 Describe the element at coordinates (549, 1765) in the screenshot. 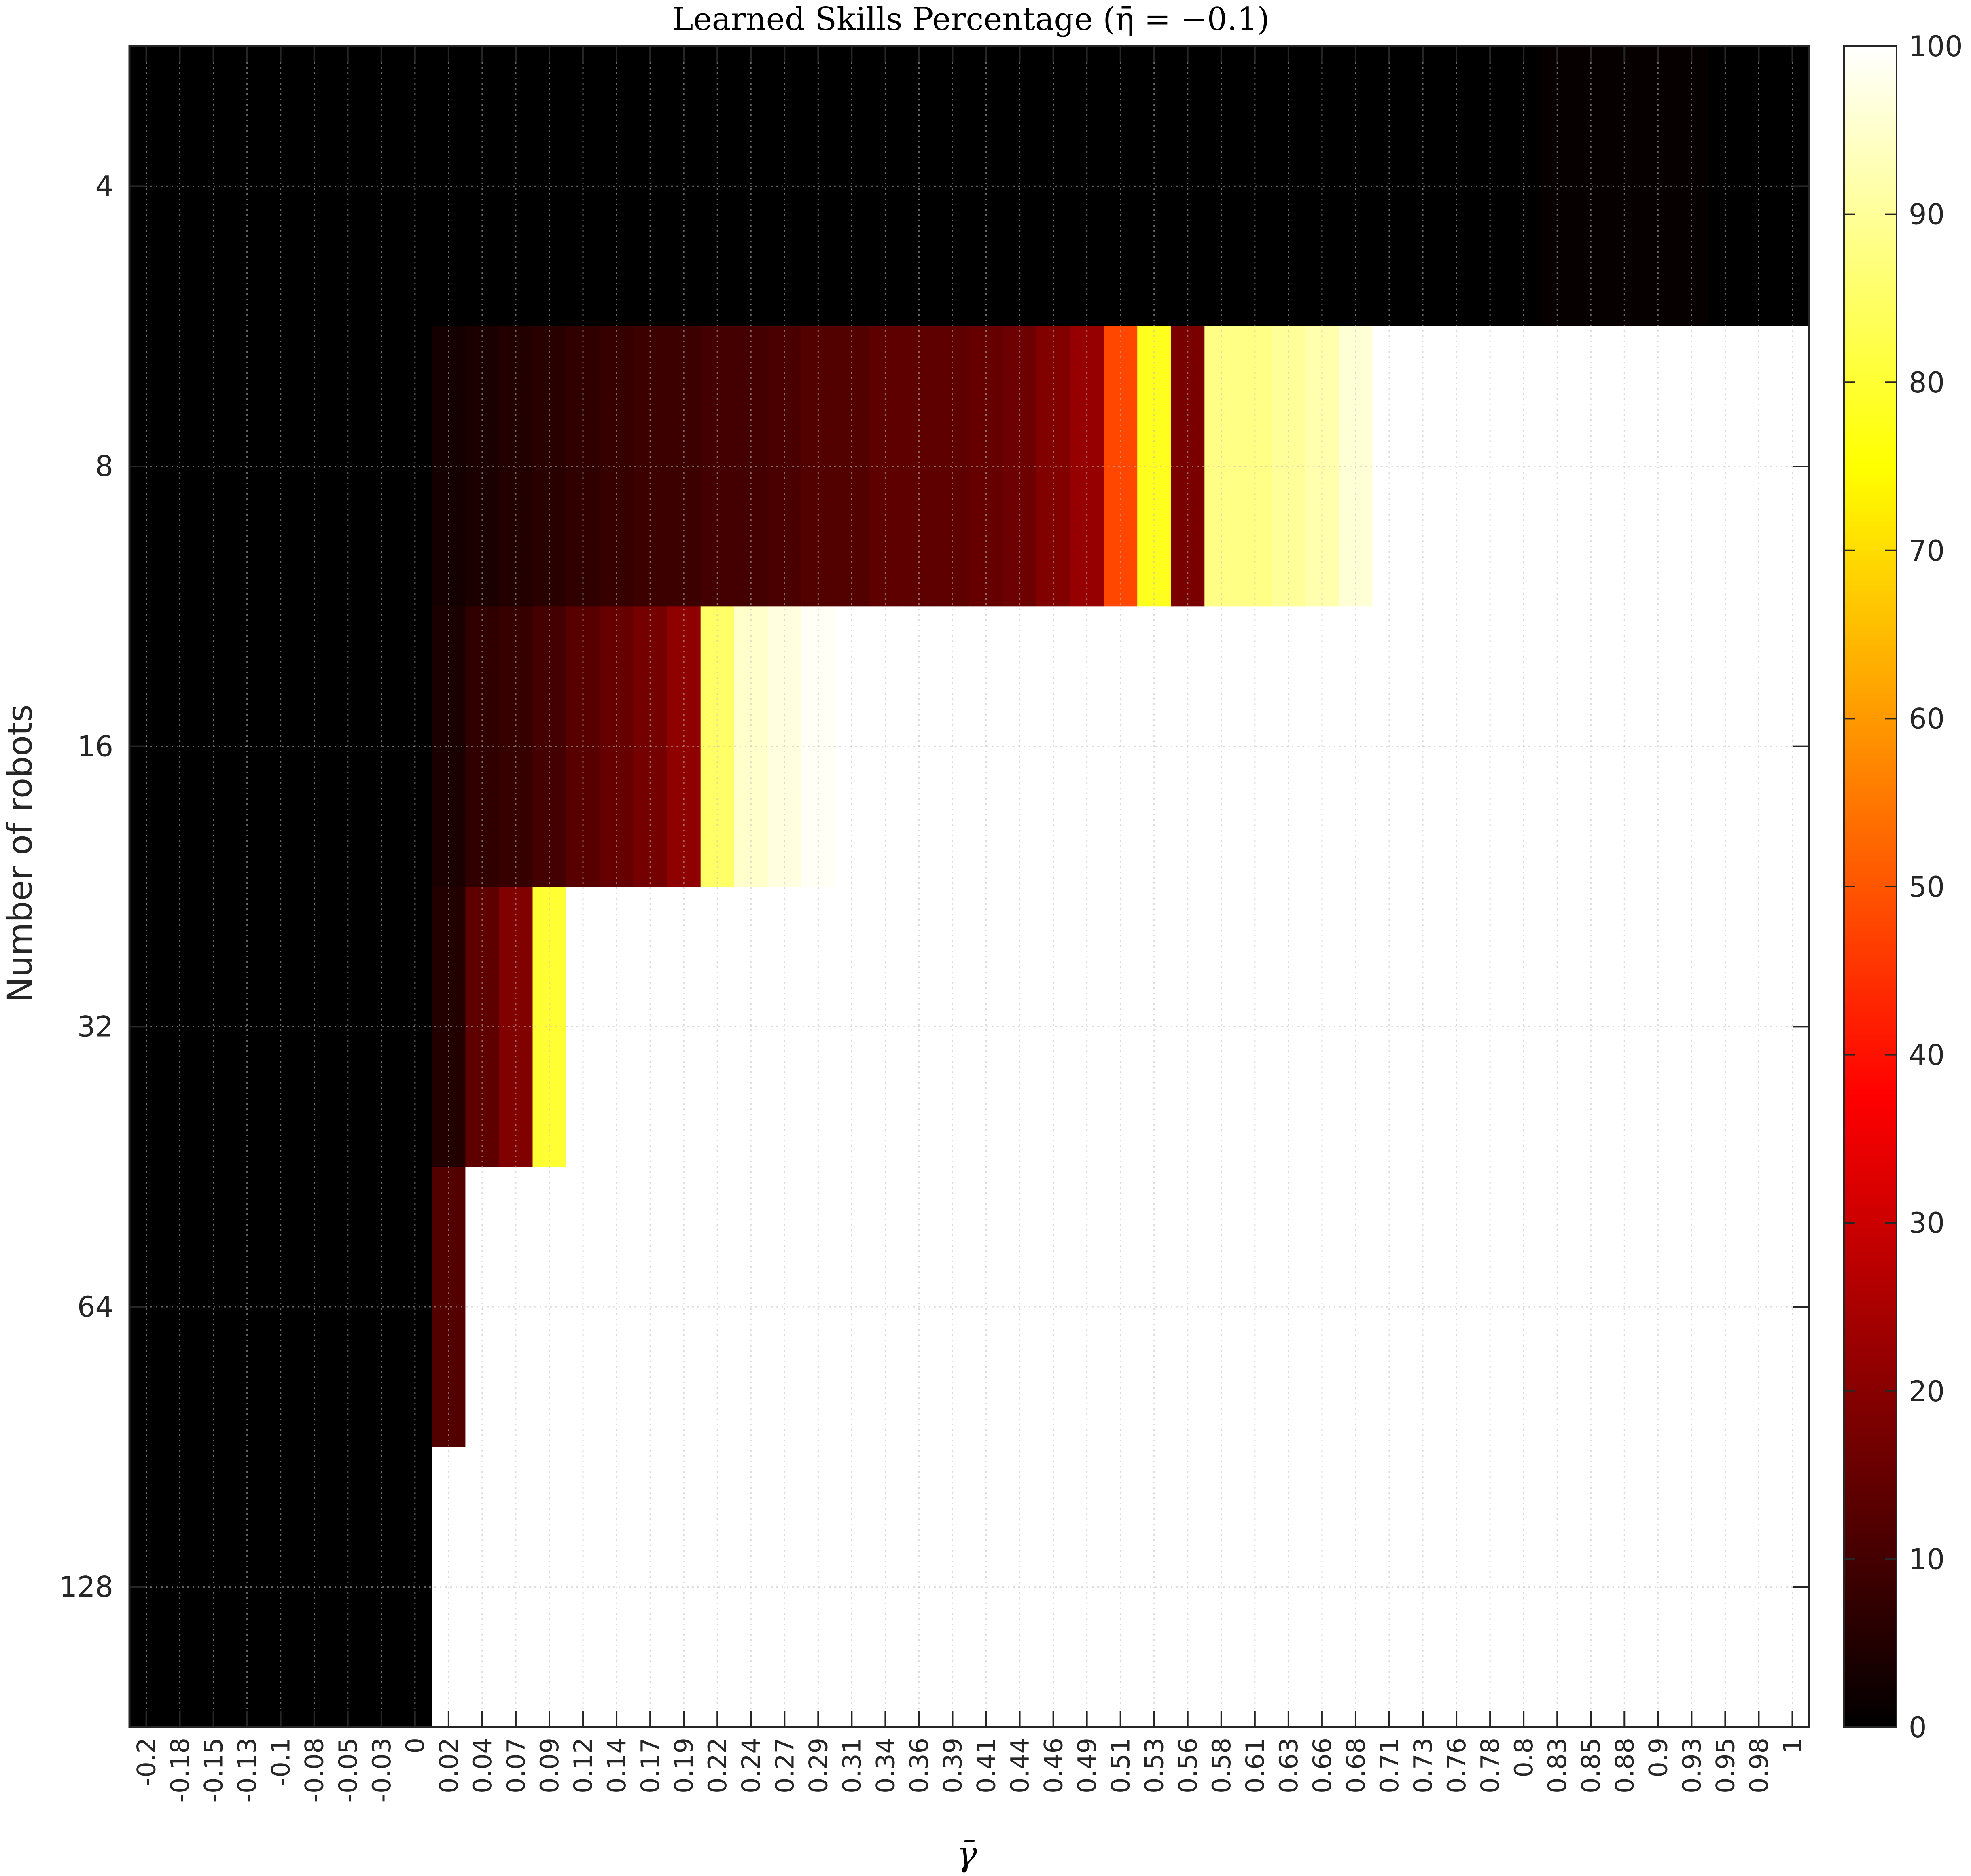

I see `x-tick-label: 0.09` at that location.